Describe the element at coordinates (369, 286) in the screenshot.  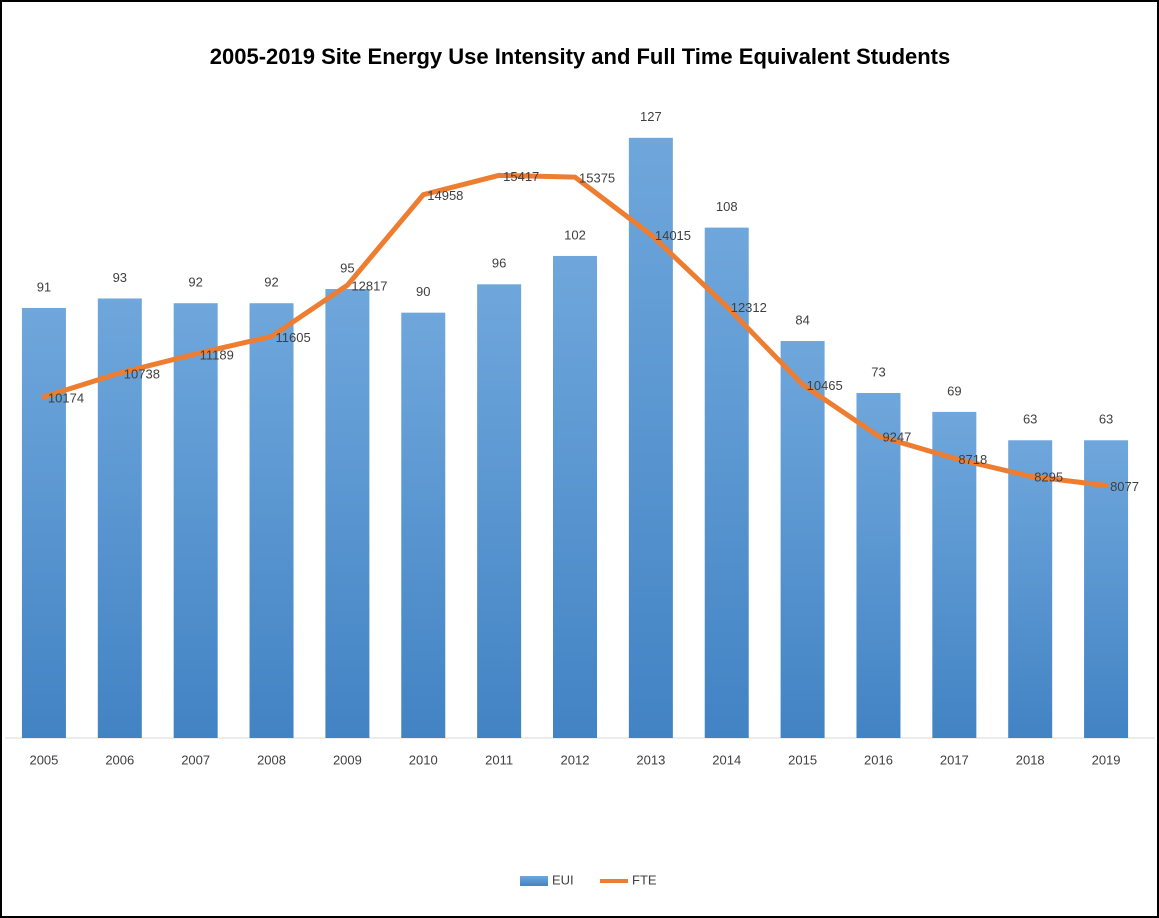
I see `line-value-label: 12817` at that location.